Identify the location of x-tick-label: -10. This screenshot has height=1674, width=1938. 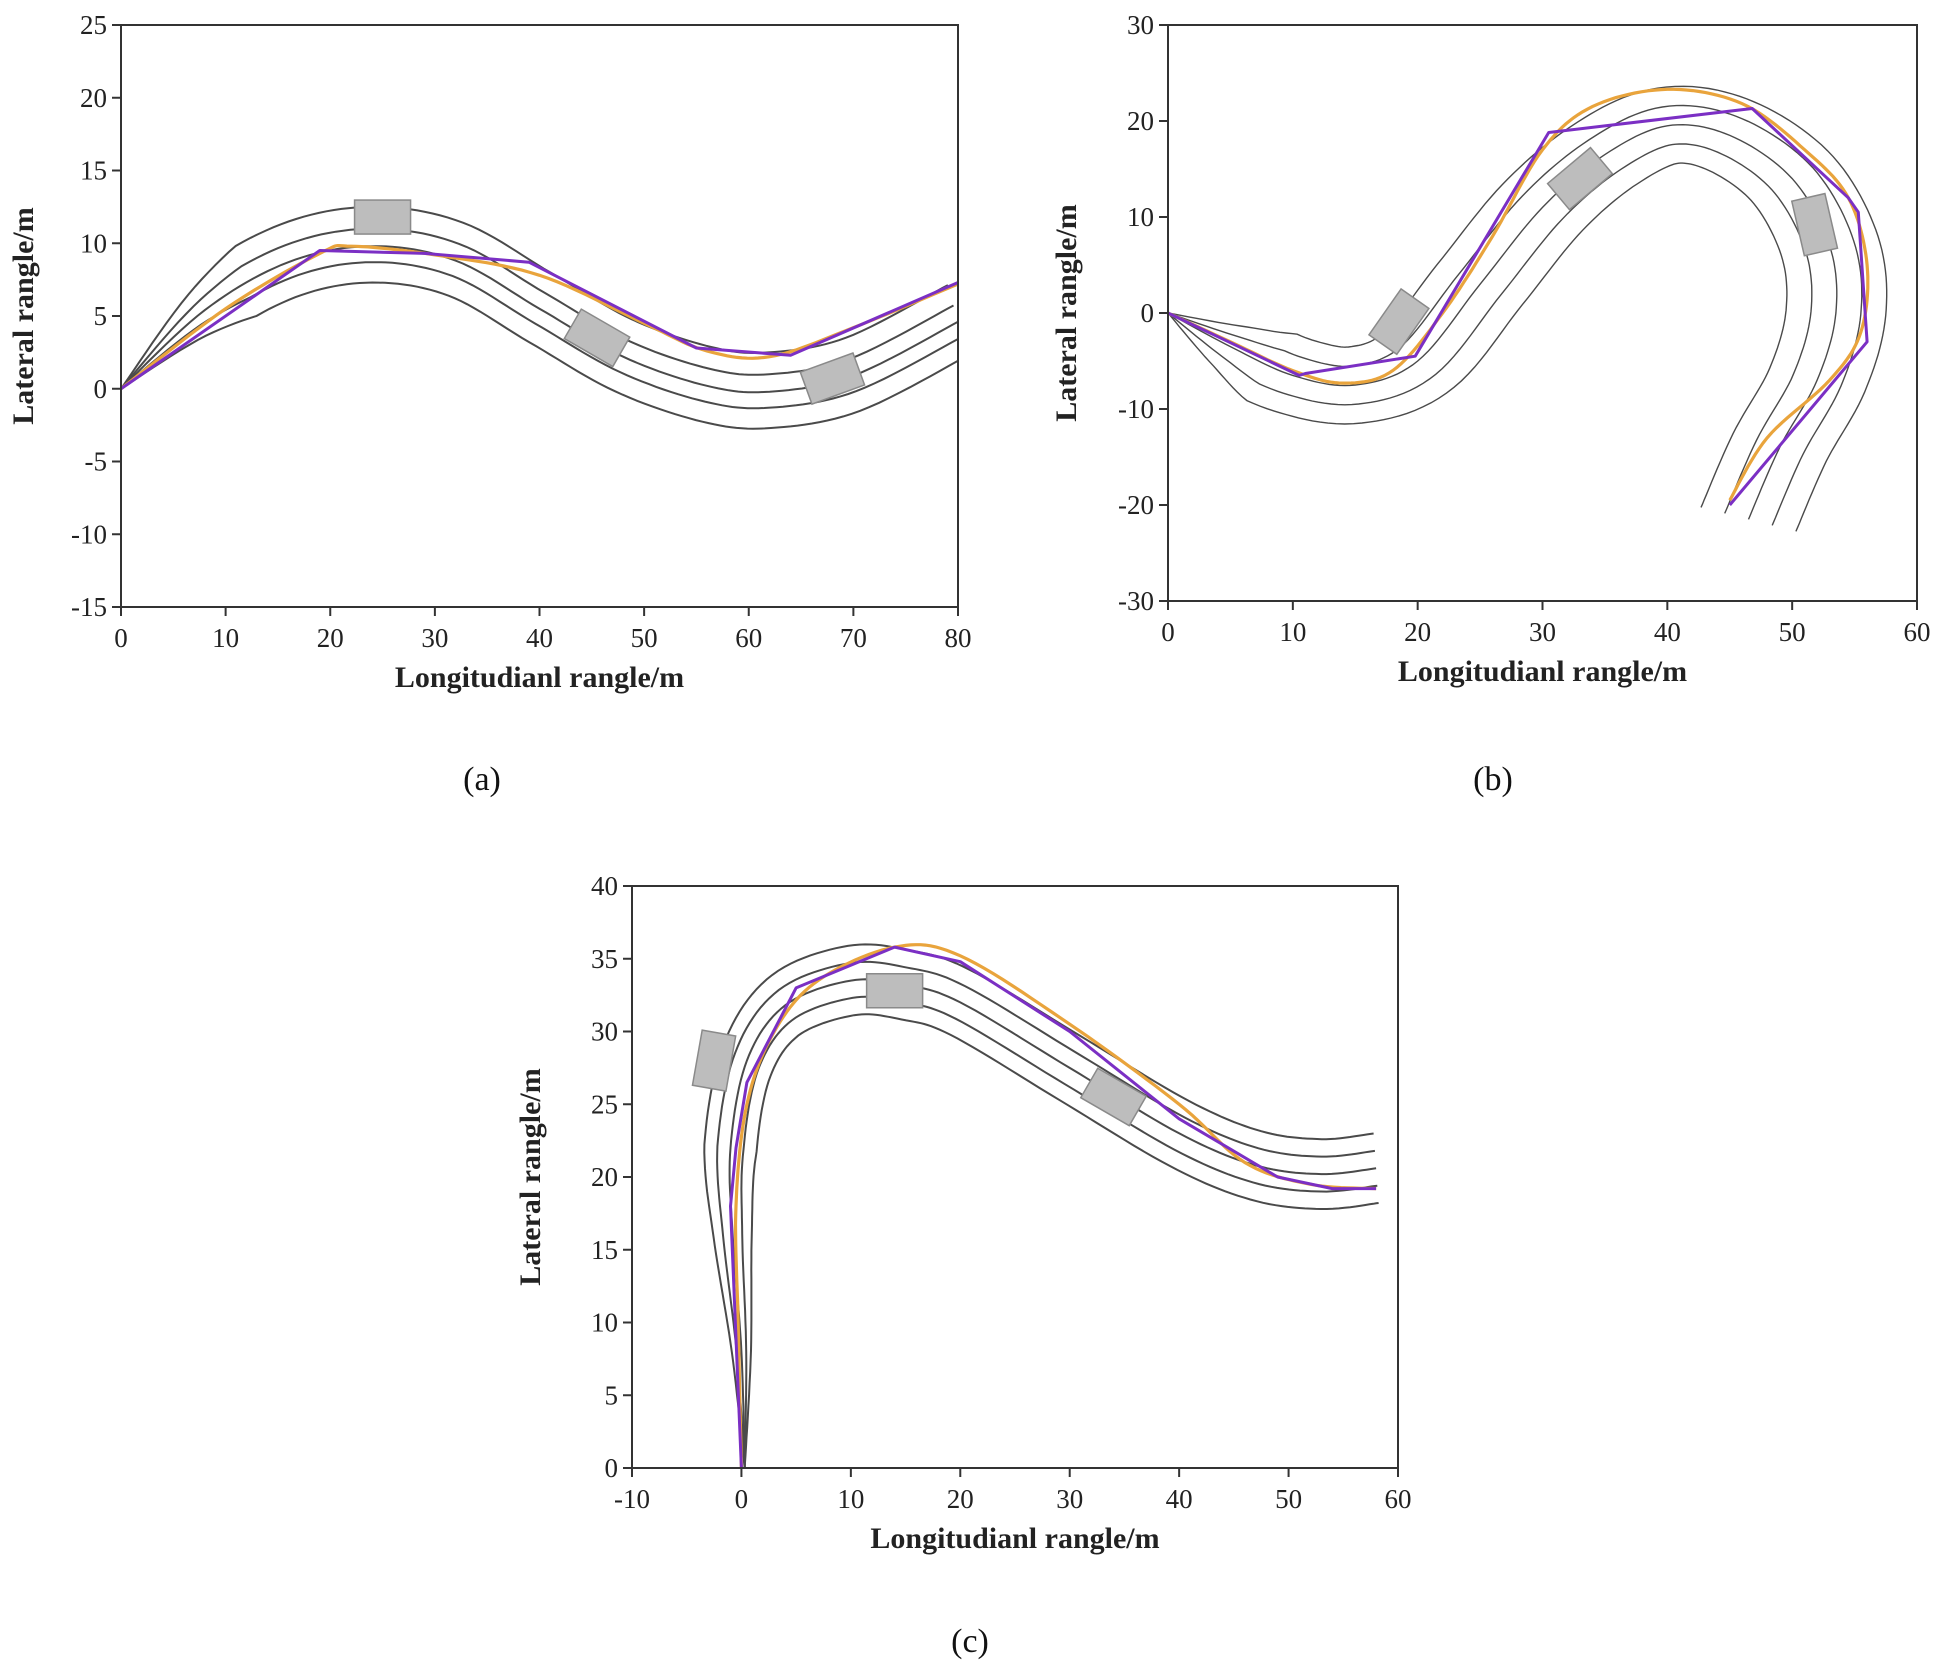
(632, 1499).